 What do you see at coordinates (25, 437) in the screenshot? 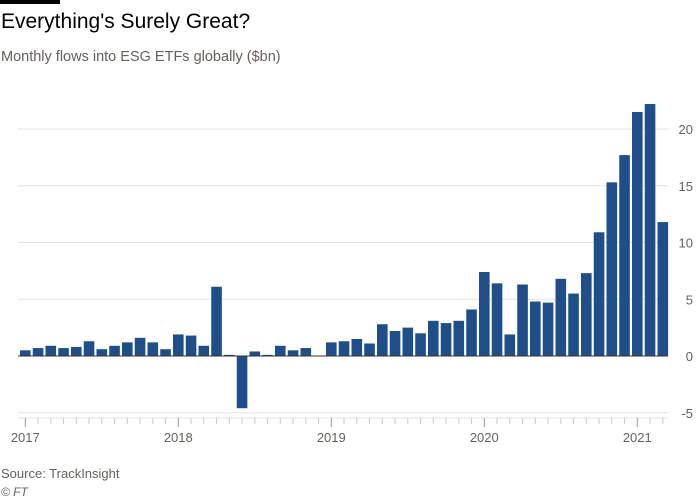
I see `x-tick-label: 2017` at bounding box center [25, 437].